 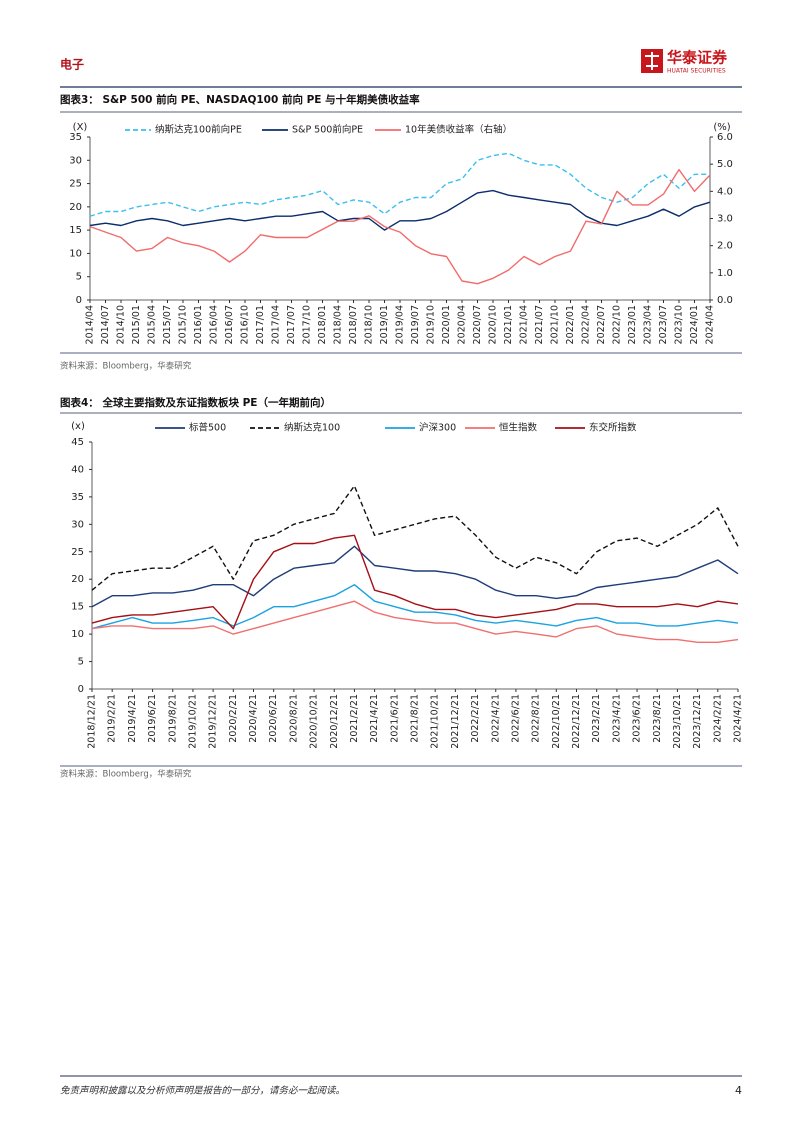 What do you see at coordinates (435, 721) in the screenshot?
I see `x-tick-label: 2021/10/21` at bounding box center [435, 721].